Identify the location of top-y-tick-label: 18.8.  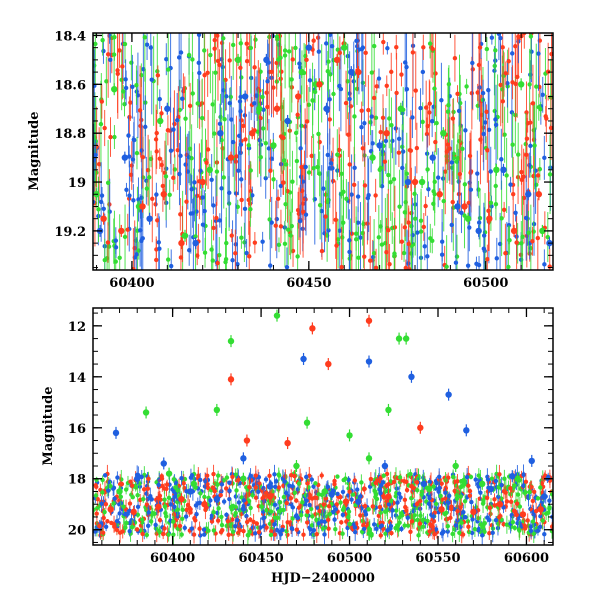
(70, 134).